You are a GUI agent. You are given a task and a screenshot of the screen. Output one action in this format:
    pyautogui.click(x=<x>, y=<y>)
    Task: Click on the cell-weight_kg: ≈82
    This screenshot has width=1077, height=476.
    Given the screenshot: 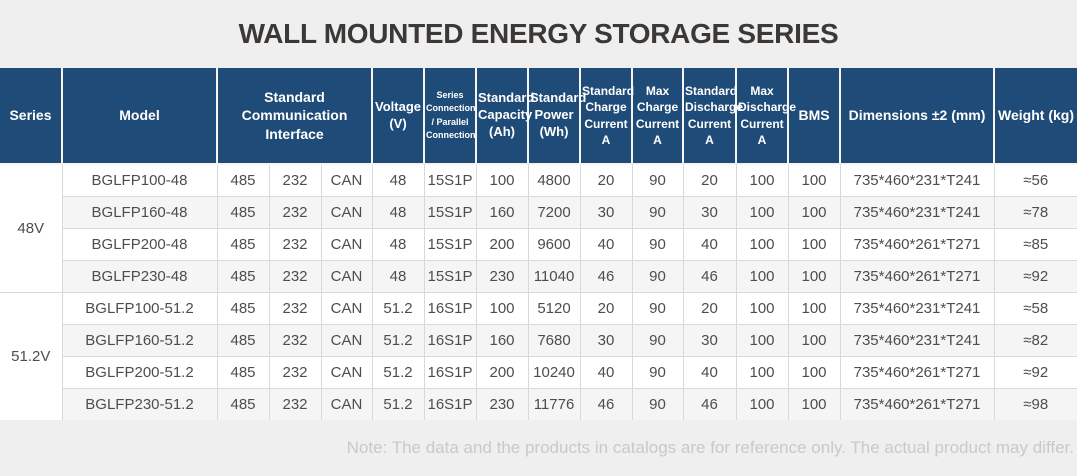 What is the action you would take?
    pyautogui.click(x=1035, y=340)
    